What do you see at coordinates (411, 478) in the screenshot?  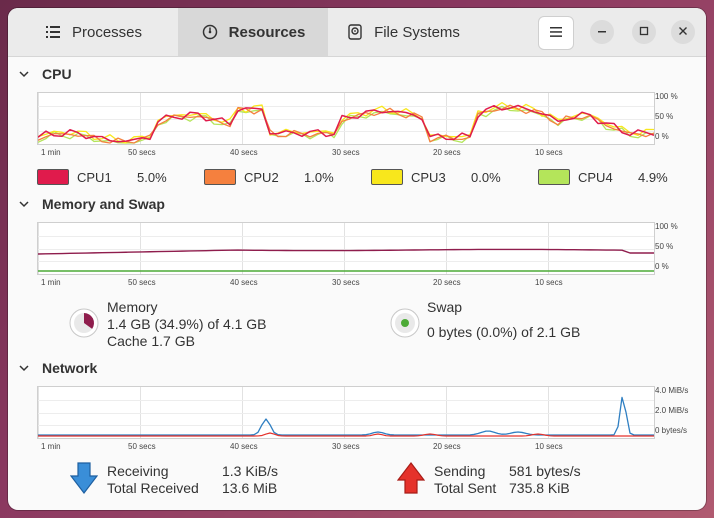 I see `upload-arrow-icon` at bounding box center [411, 478].